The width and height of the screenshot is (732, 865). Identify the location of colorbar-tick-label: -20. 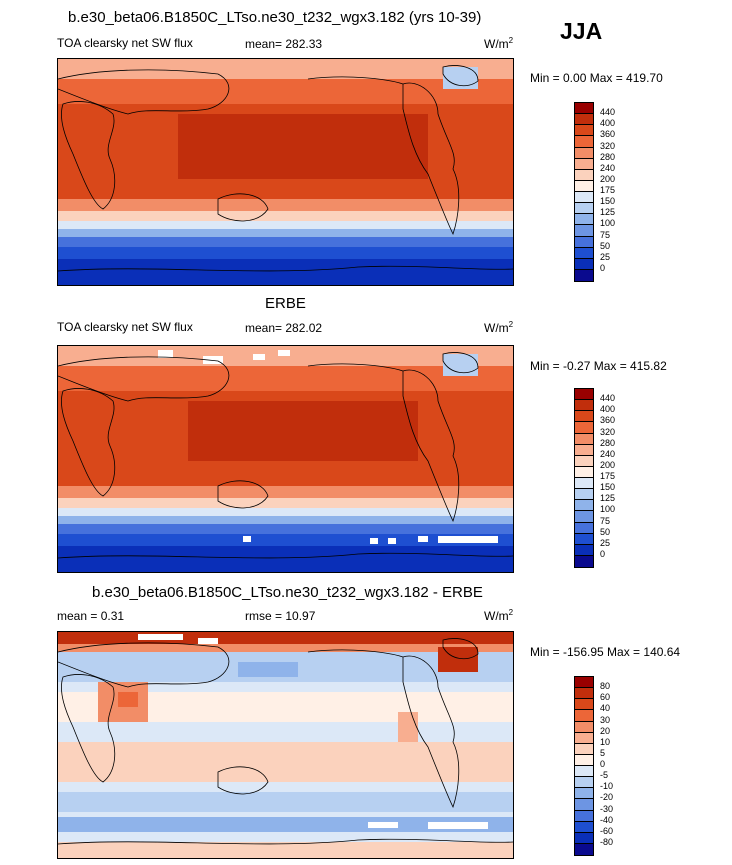
(607, 797).